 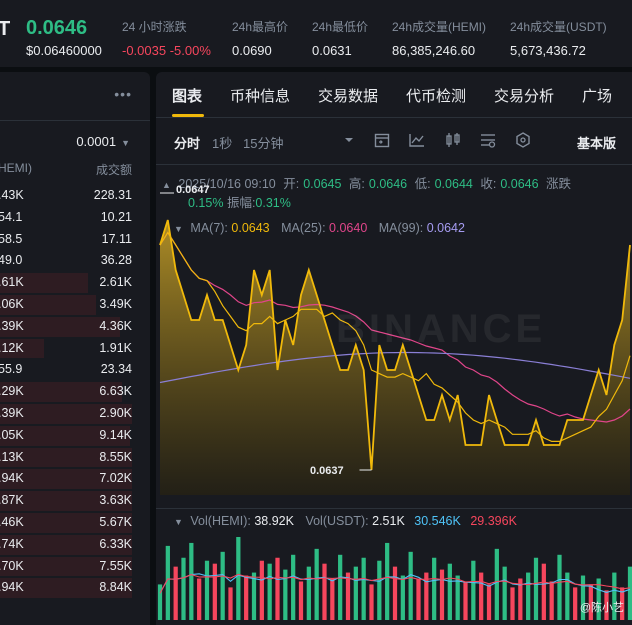 I want to click on column-header-amount: HEMI), so click(x=16, y=168).